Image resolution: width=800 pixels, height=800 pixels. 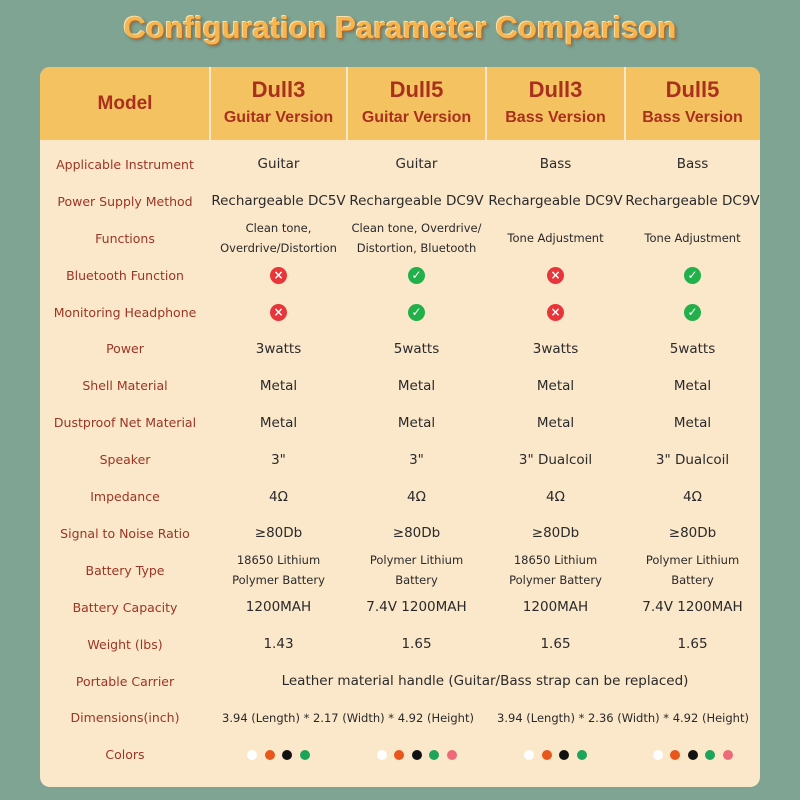 I want to click on cell-value: 3", so click(x=416, y=459).